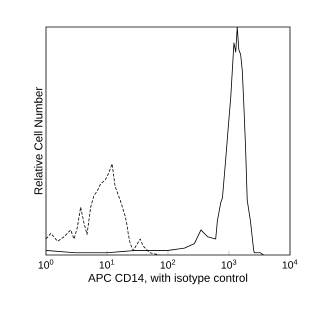 The image size is (320, 320). Describe the element at coordinates (46, 264) in the screenshot. I see `x-tick-label: 10$^{0}$` at that location.